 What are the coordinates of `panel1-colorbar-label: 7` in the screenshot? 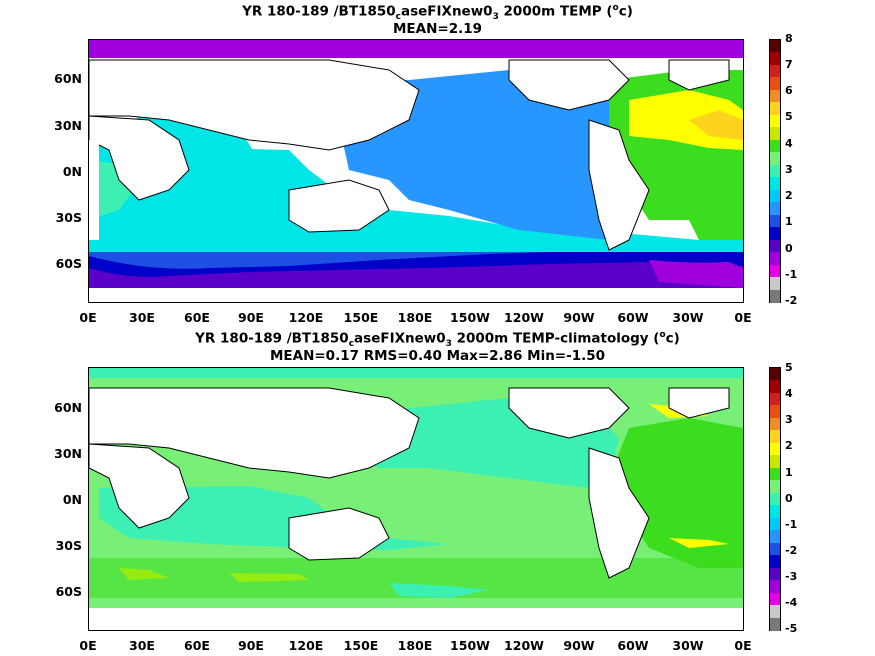 It's located at (789, 64).